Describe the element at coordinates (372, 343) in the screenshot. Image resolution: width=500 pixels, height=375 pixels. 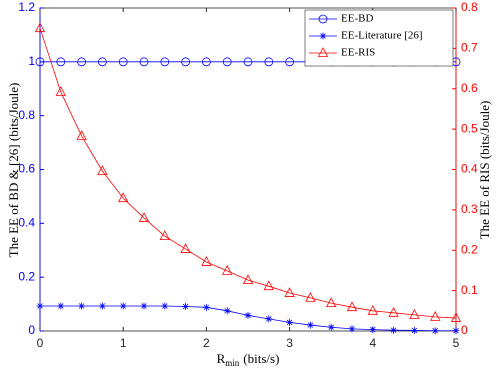
I see `x-tick-label: 4` at that location.